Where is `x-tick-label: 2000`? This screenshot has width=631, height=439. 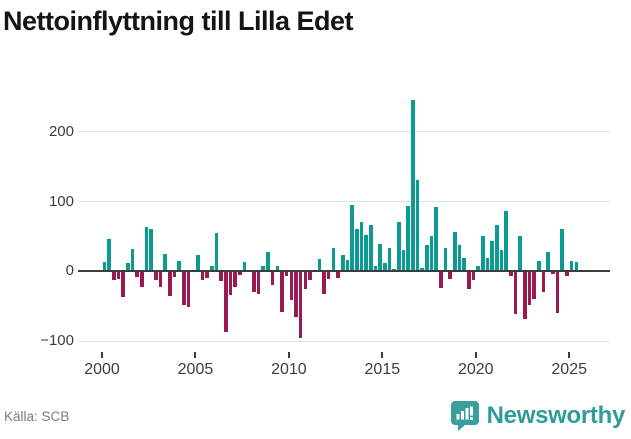
x-tick-label: 2000 is located at coordinates (102, 369).